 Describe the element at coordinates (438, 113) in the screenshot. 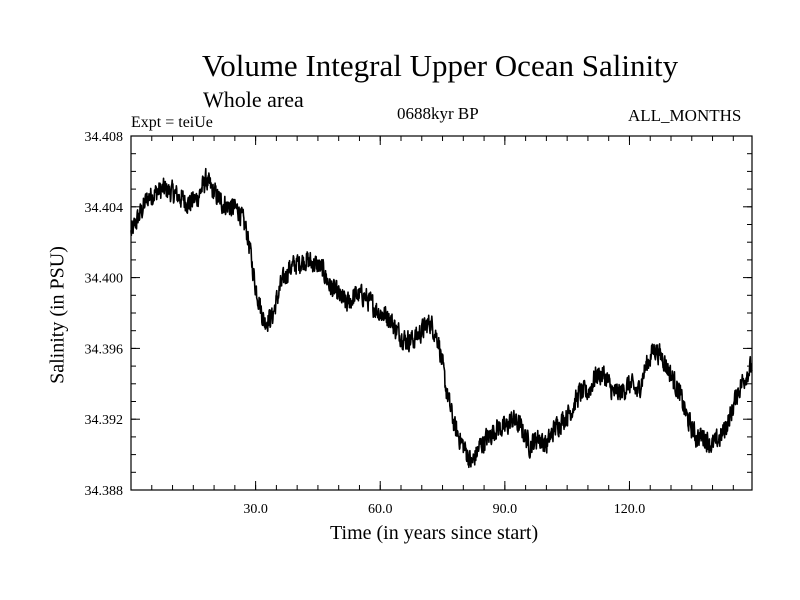

I see `period-label: 0688kyr BP` at that location.